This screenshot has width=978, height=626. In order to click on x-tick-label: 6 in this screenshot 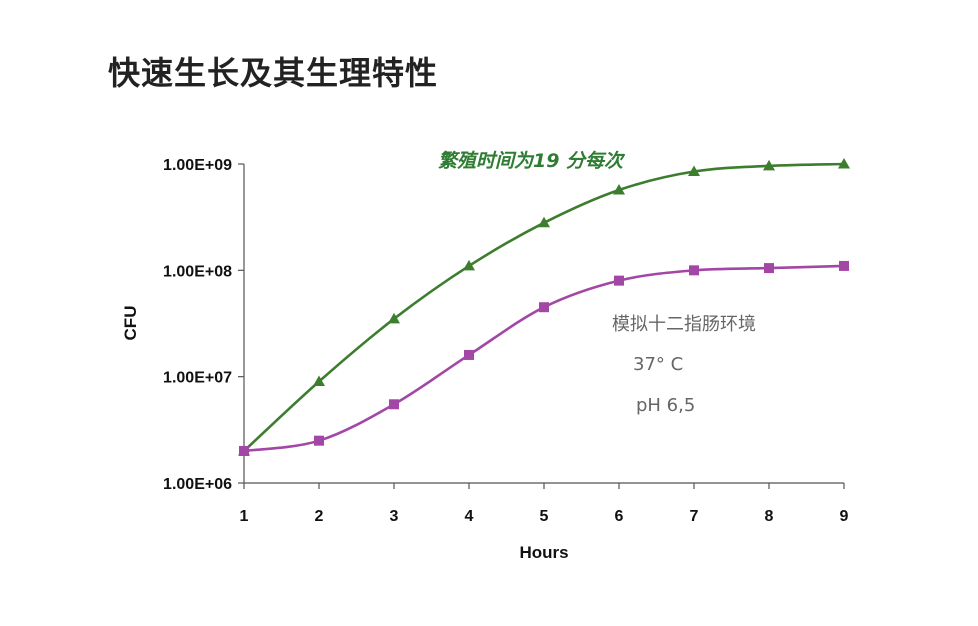, I will do `click(619, 516)`.